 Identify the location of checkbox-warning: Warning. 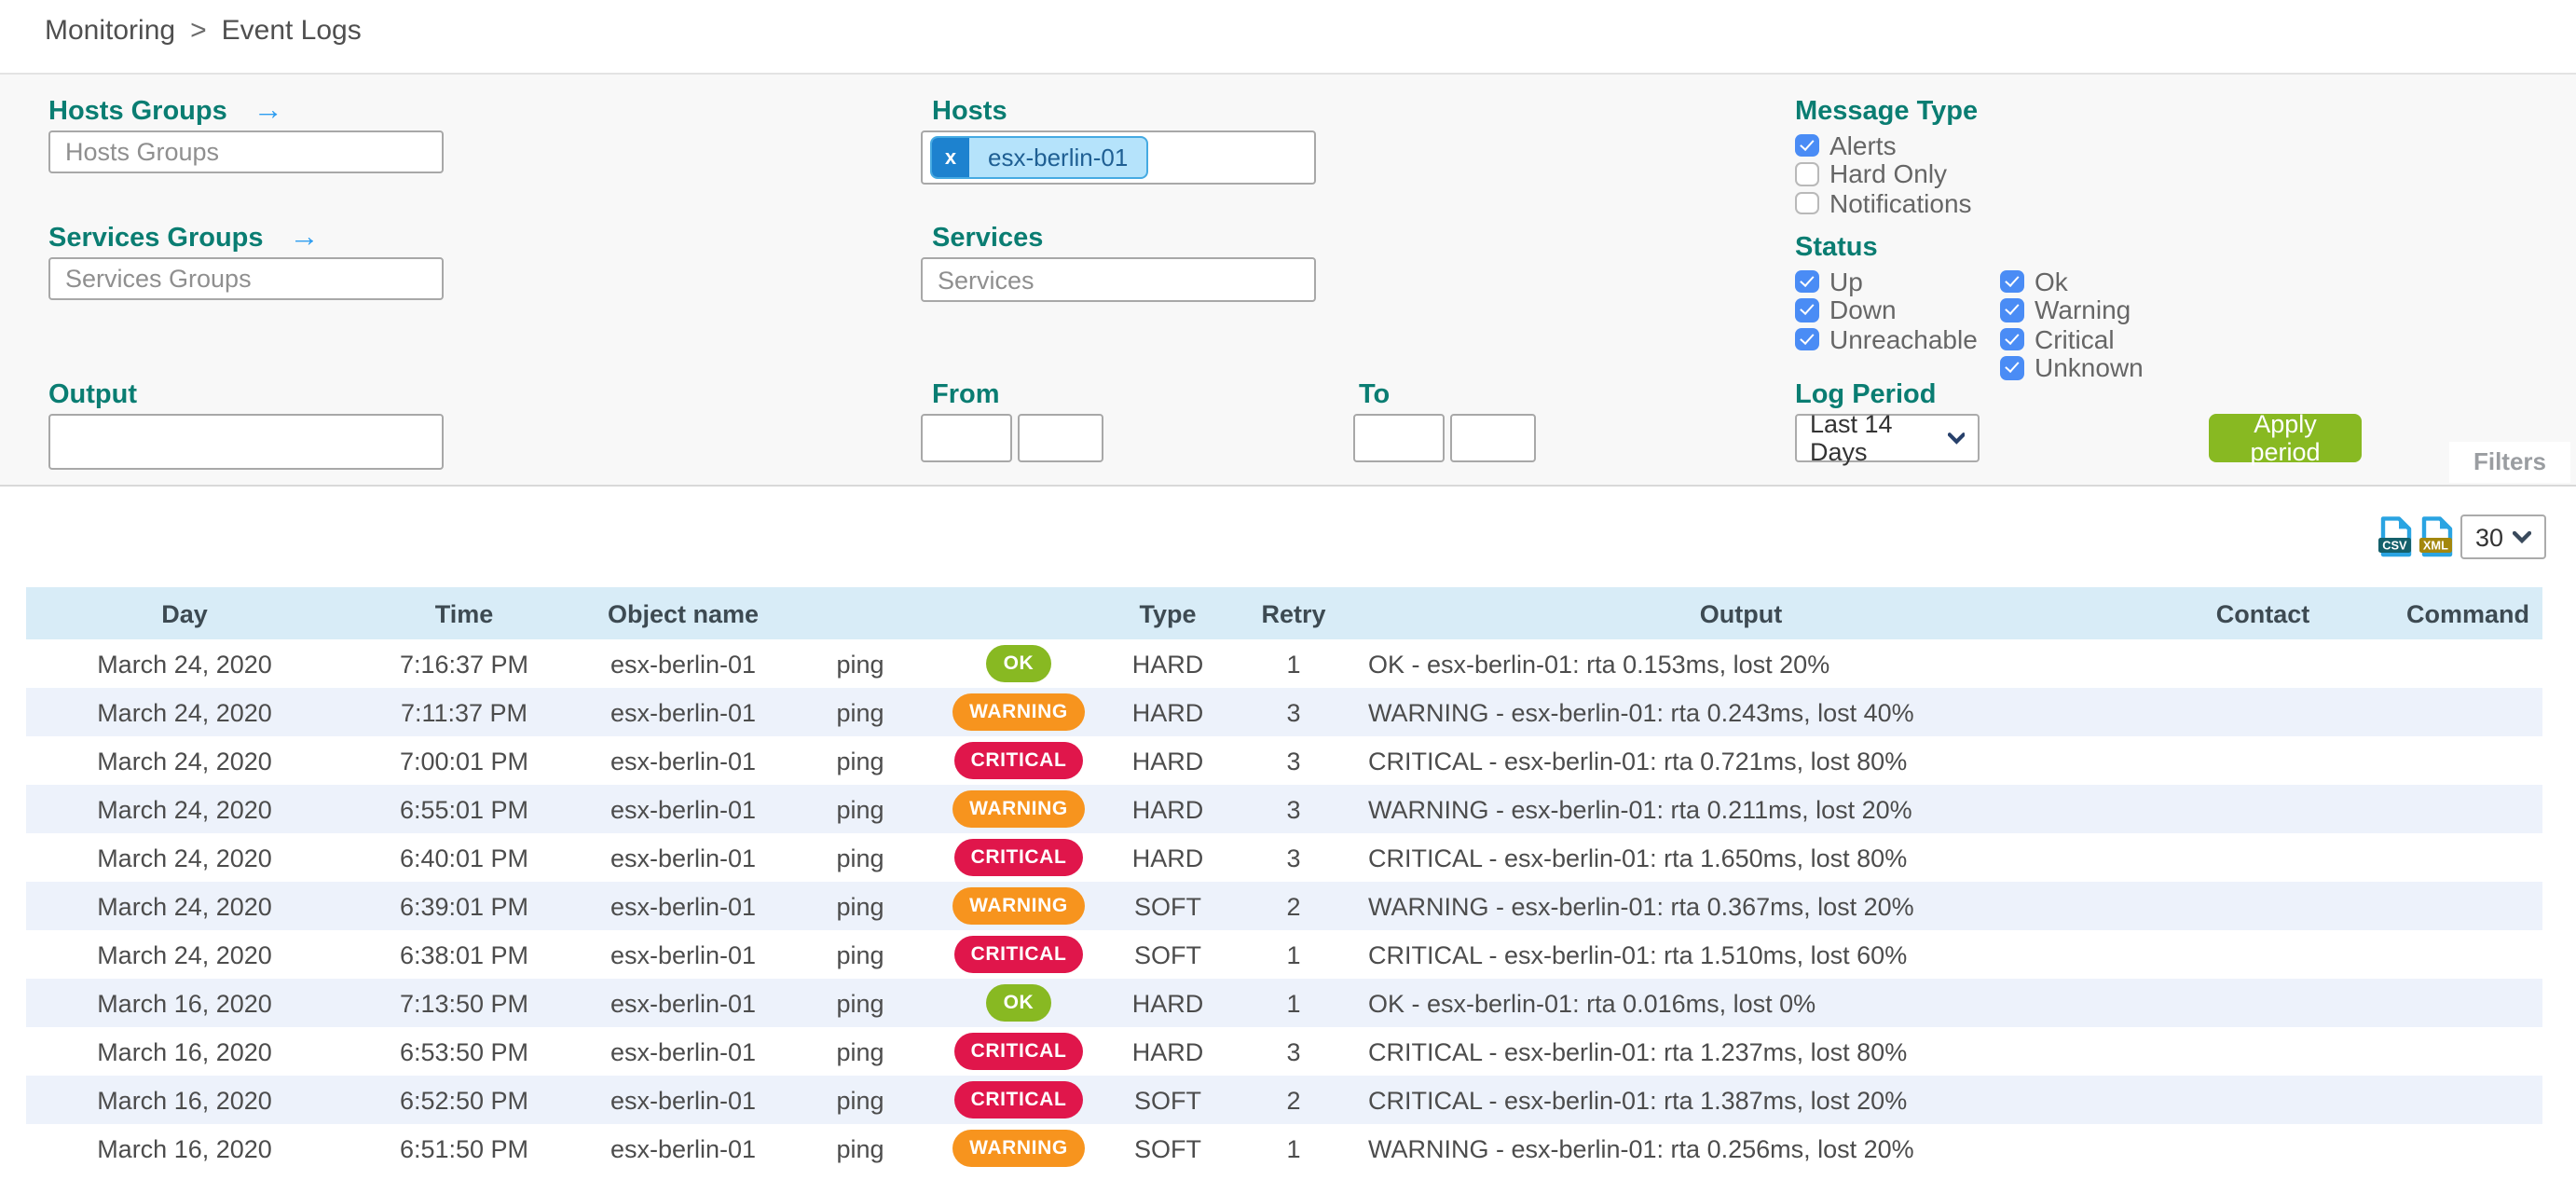
(2072, 310).